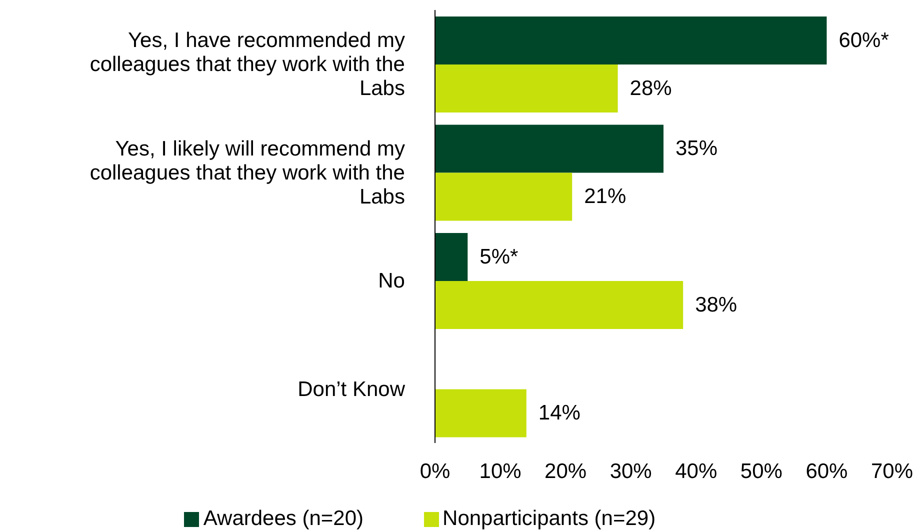 Image resolution: width=914 pixels, height=531 pixels. Describe the element at coordinates (248, 172) in the screenshot. I see `y-tick-label: Yes, I likely will recommend my colleagues that they work with the Labs` at that location.